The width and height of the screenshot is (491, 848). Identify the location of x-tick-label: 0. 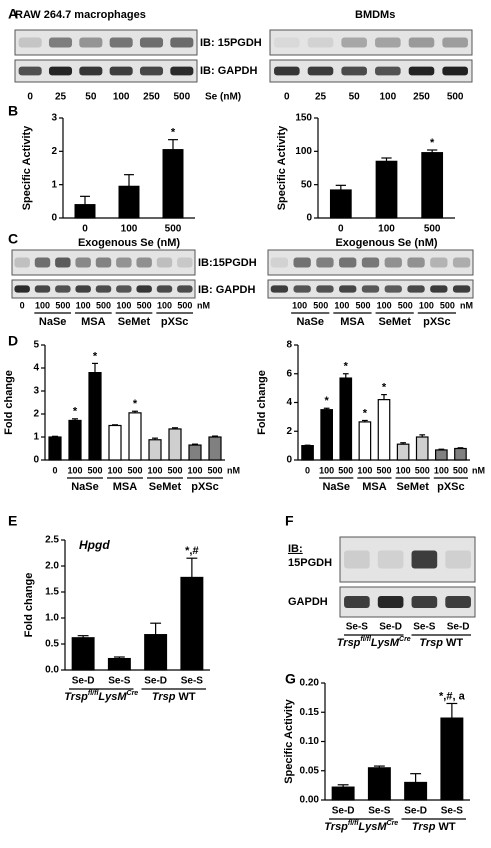
(341, 229).